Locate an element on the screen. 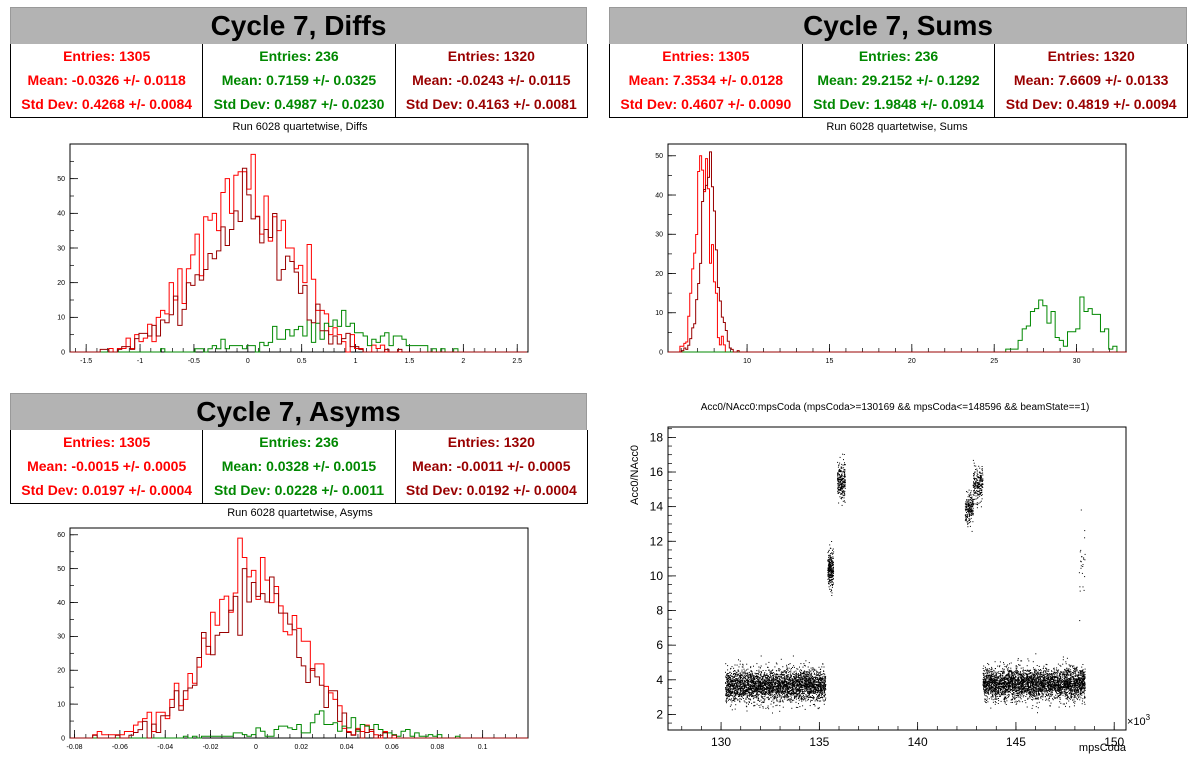  scatter-xlabel: mpsCoda is located at coordinates (1103, 748).